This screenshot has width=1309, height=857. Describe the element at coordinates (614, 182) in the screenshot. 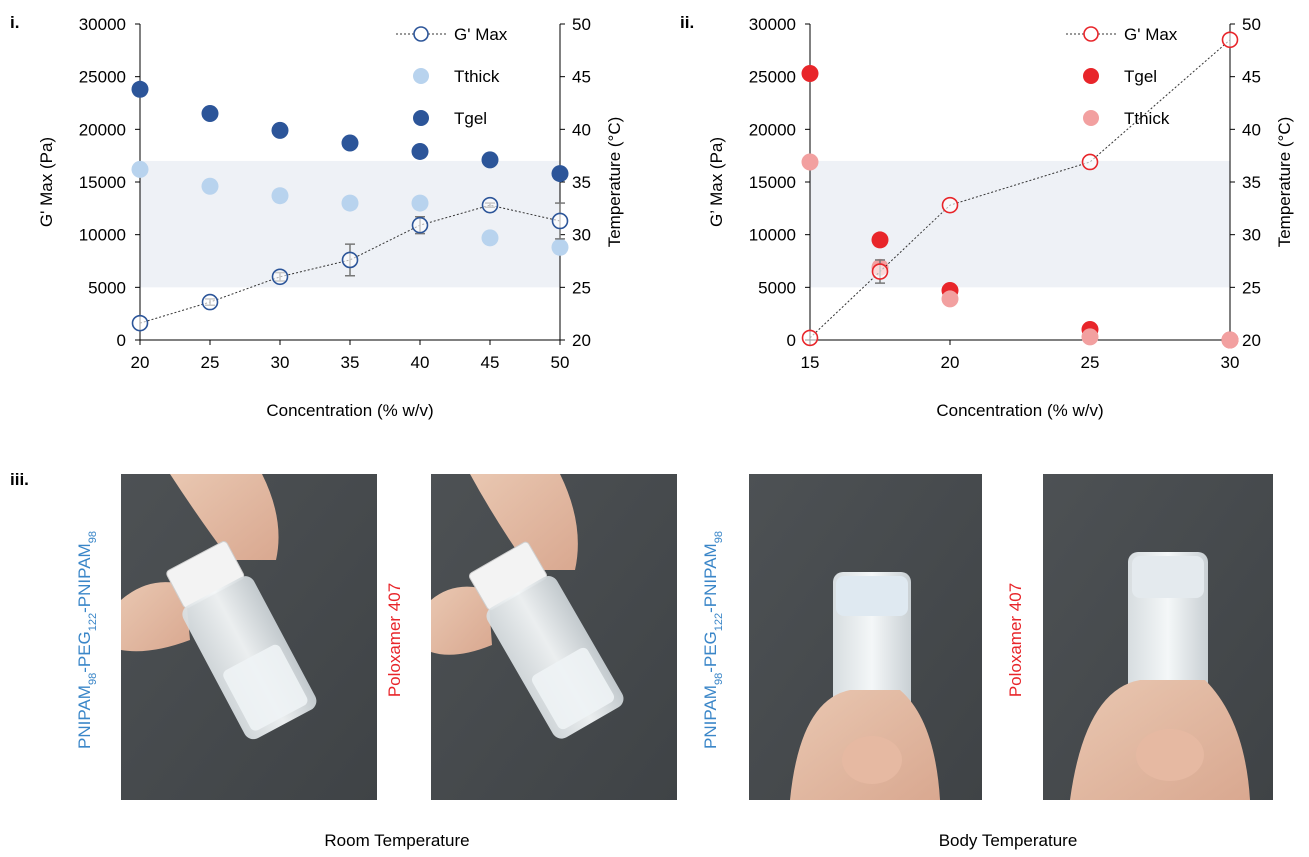

I see `y2-axis-title-i: Temperature (°C)` at that location.